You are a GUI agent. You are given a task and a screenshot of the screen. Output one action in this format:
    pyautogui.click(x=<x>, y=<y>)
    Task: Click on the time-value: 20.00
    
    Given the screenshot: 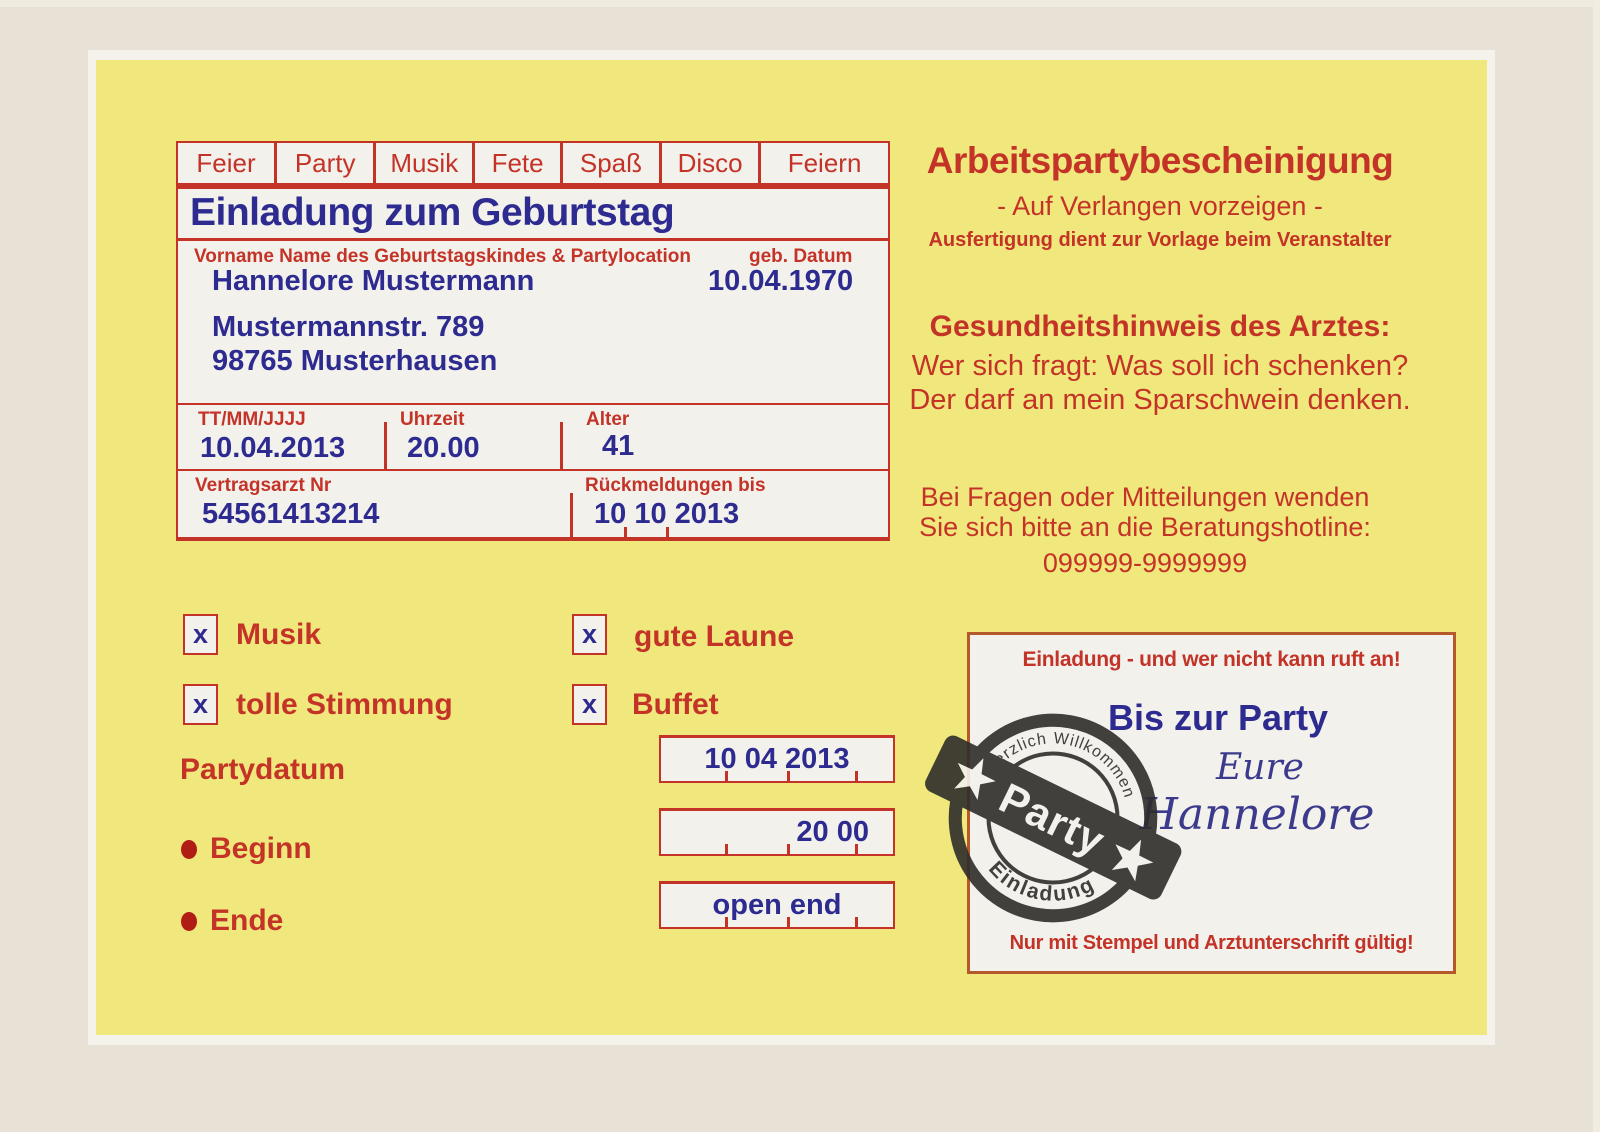 What is the action you would take?
    pyautogui.click(x=443, y=448)
    